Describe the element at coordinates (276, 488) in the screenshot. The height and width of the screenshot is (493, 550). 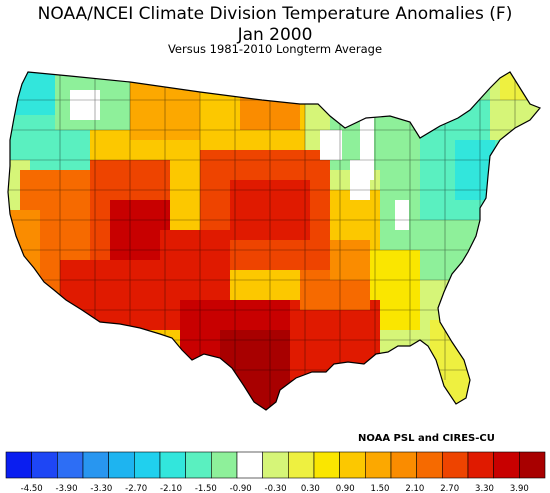
I see `colorbar-tick-label: -0.30` at that location.